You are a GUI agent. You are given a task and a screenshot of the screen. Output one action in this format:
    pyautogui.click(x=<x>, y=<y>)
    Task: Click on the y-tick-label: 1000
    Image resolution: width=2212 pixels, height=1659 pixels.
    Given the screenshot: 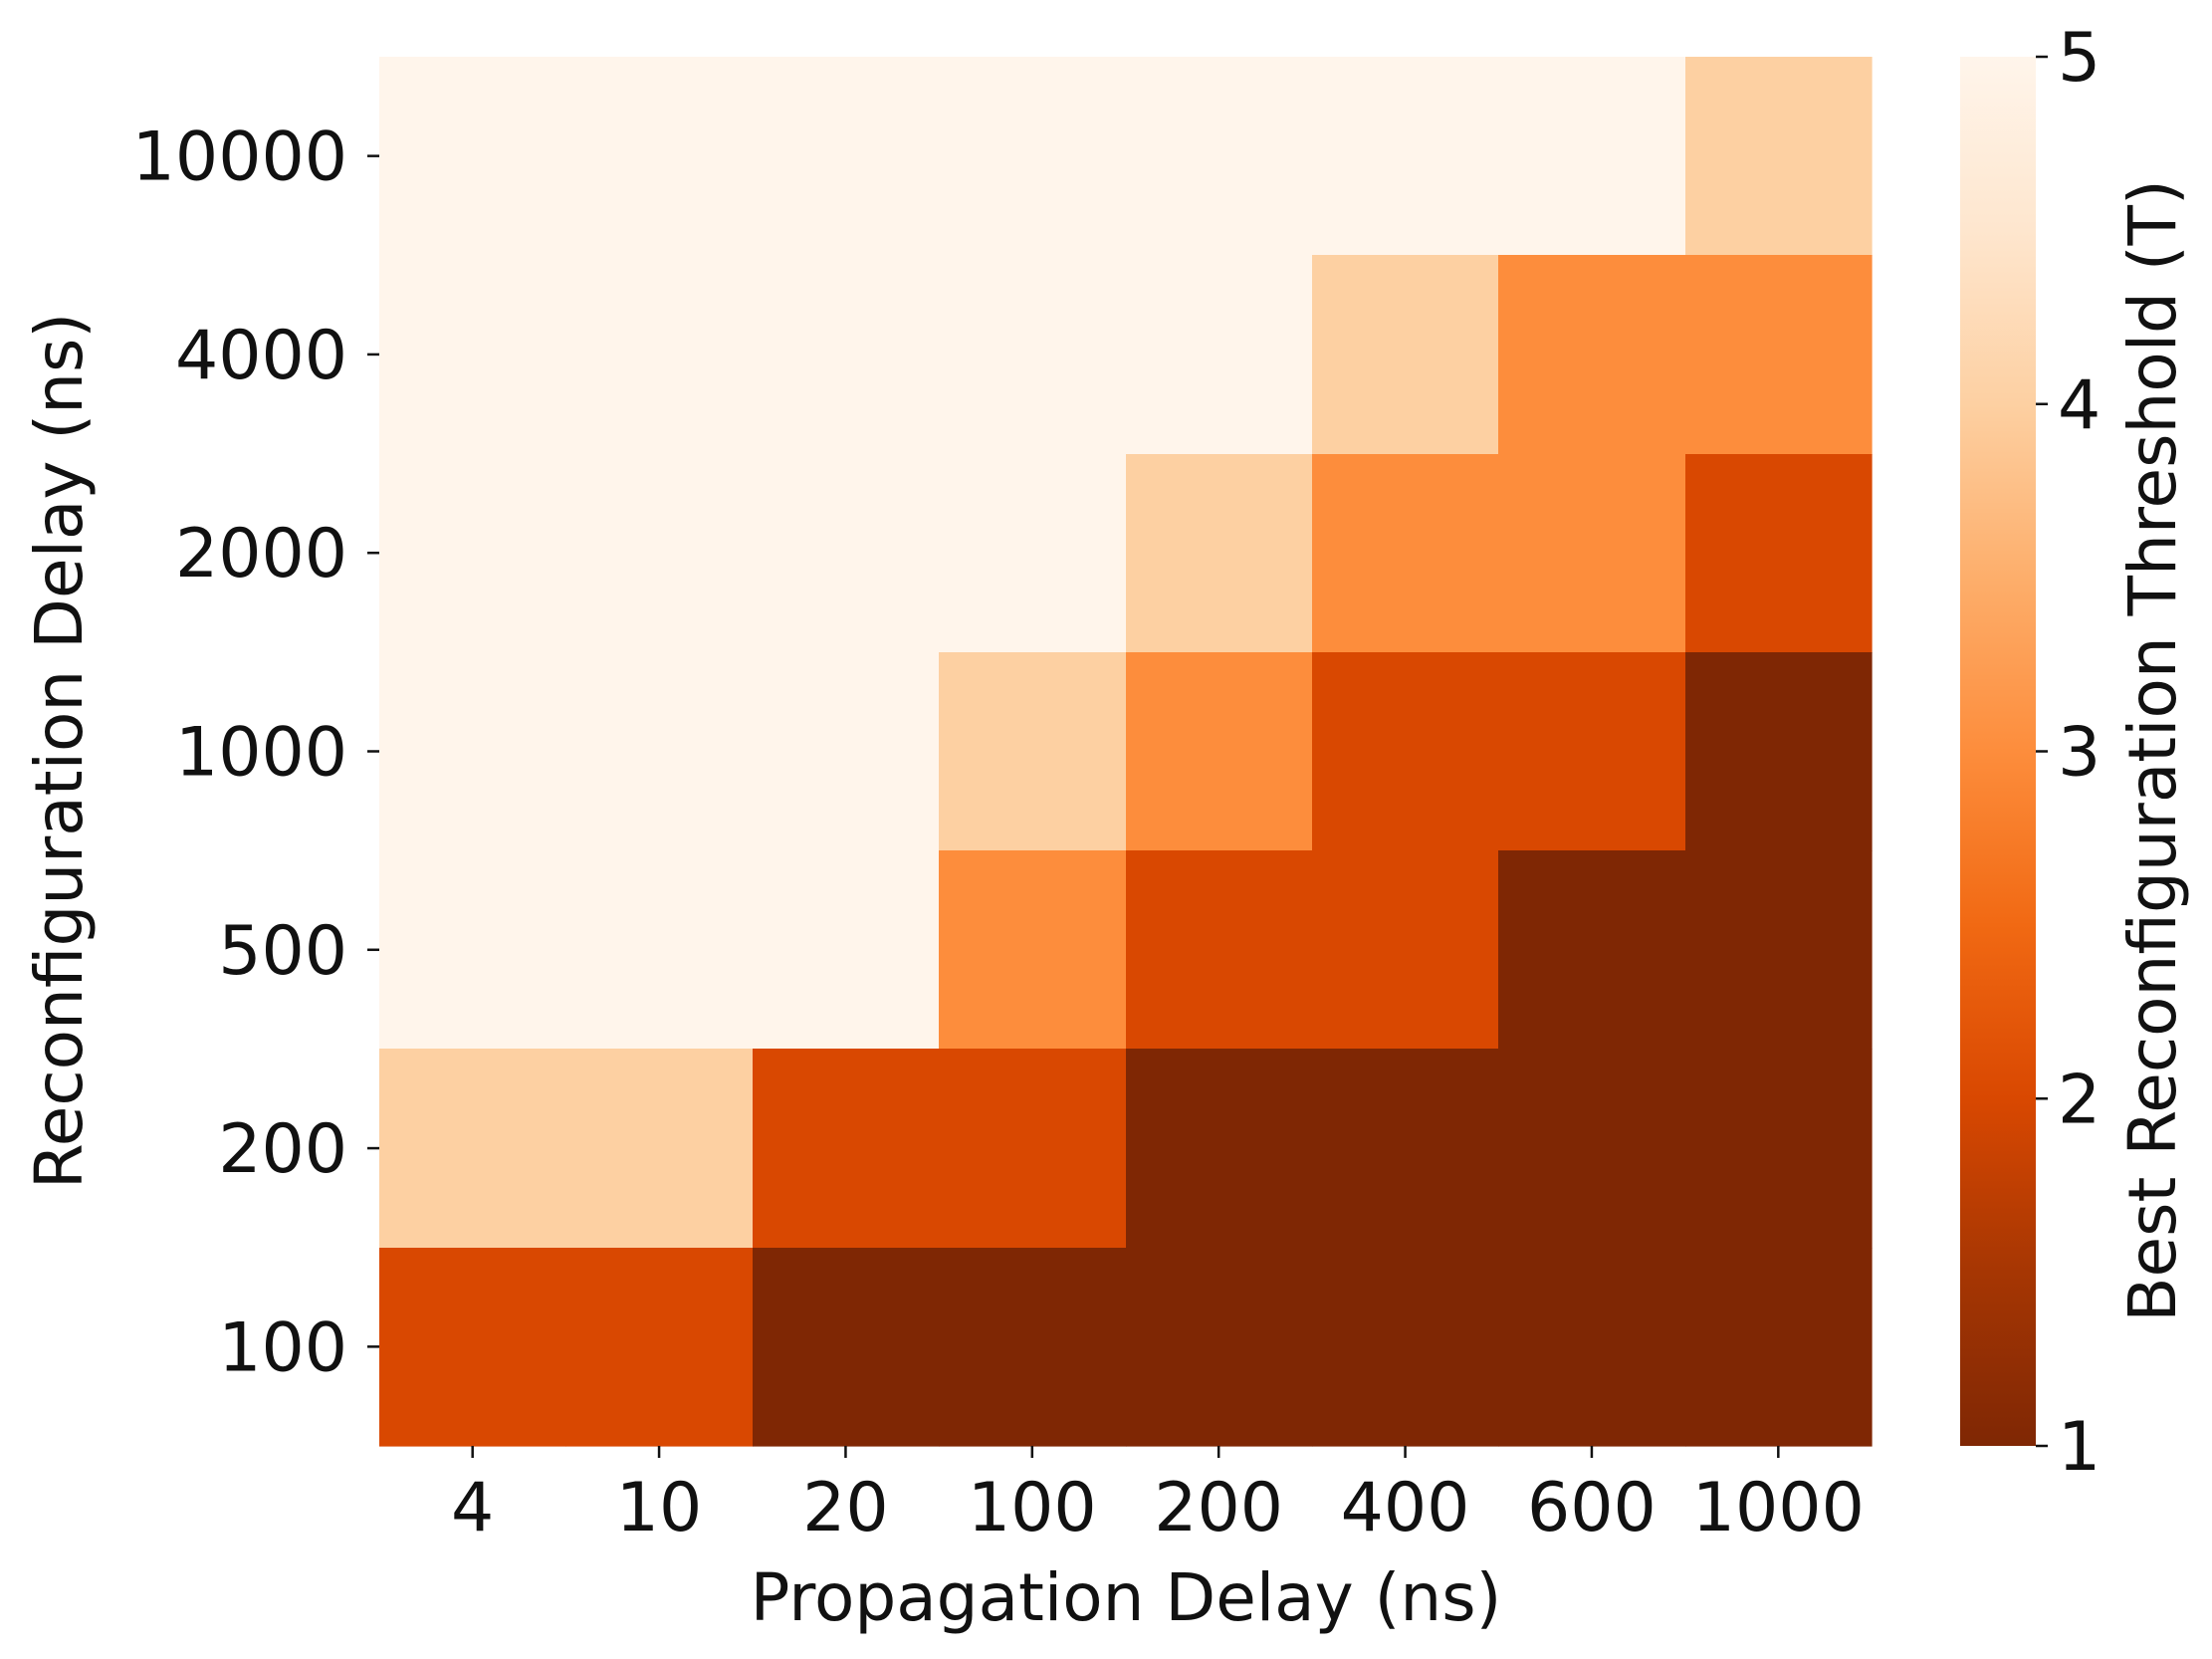 What is the action you would take?
    pyautogui.click(x=261, y=753)
    